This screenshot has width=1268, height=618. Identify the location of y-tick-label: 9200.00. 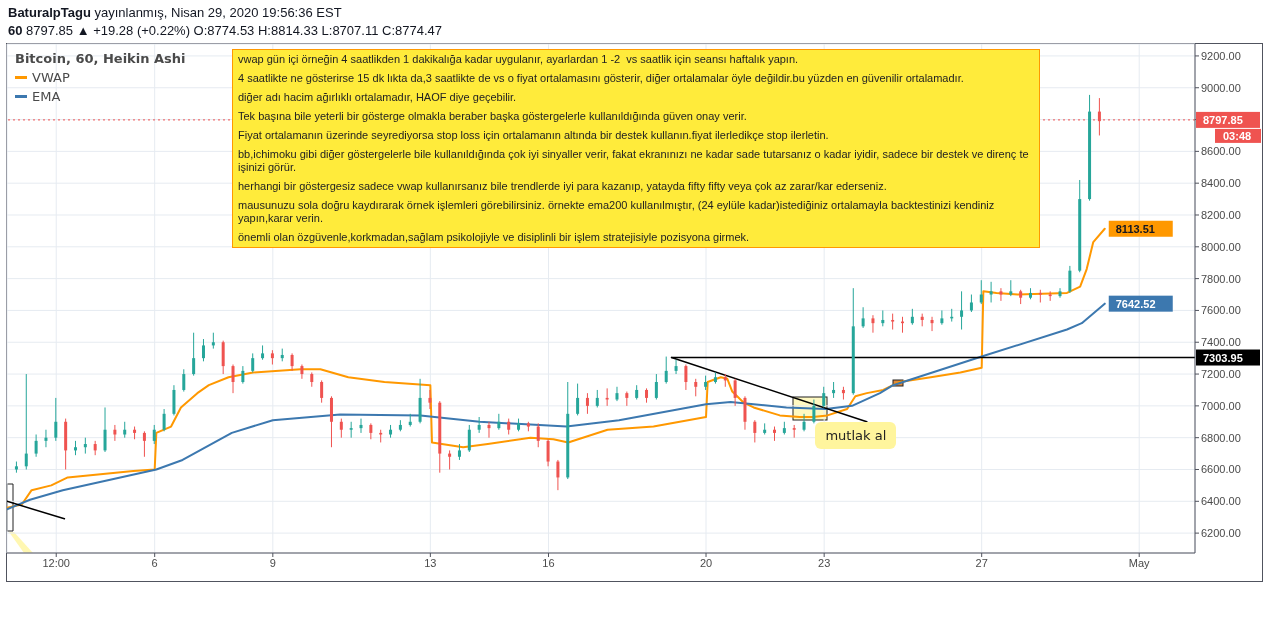
(1221, 55).